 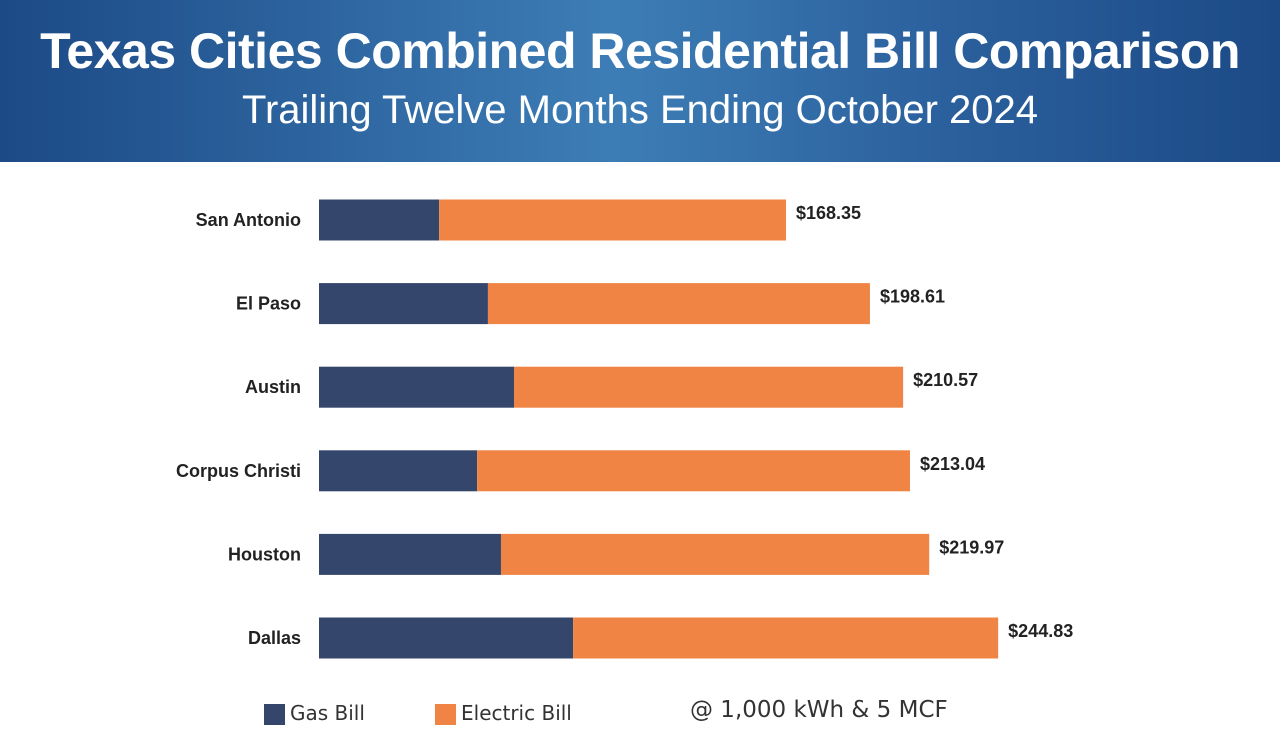 What do you see at coordinates (264, 554) in the screenshot?
I see `category-label: Houston` at bounding box center [264, 554].